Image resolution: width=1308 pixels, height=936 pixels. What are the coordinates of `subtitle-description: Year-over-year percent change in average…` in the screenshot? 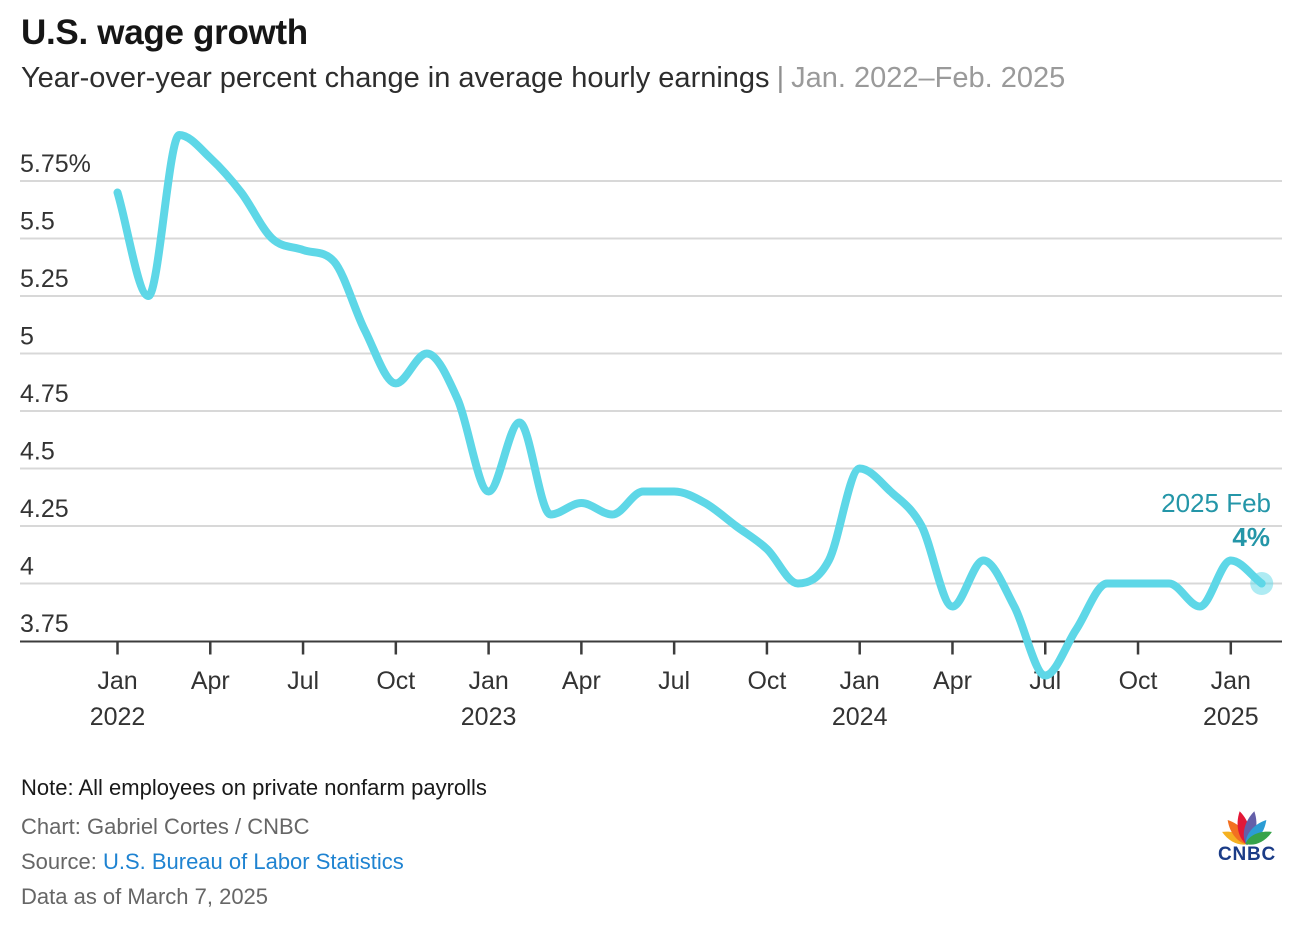 It's located at (395, 78).